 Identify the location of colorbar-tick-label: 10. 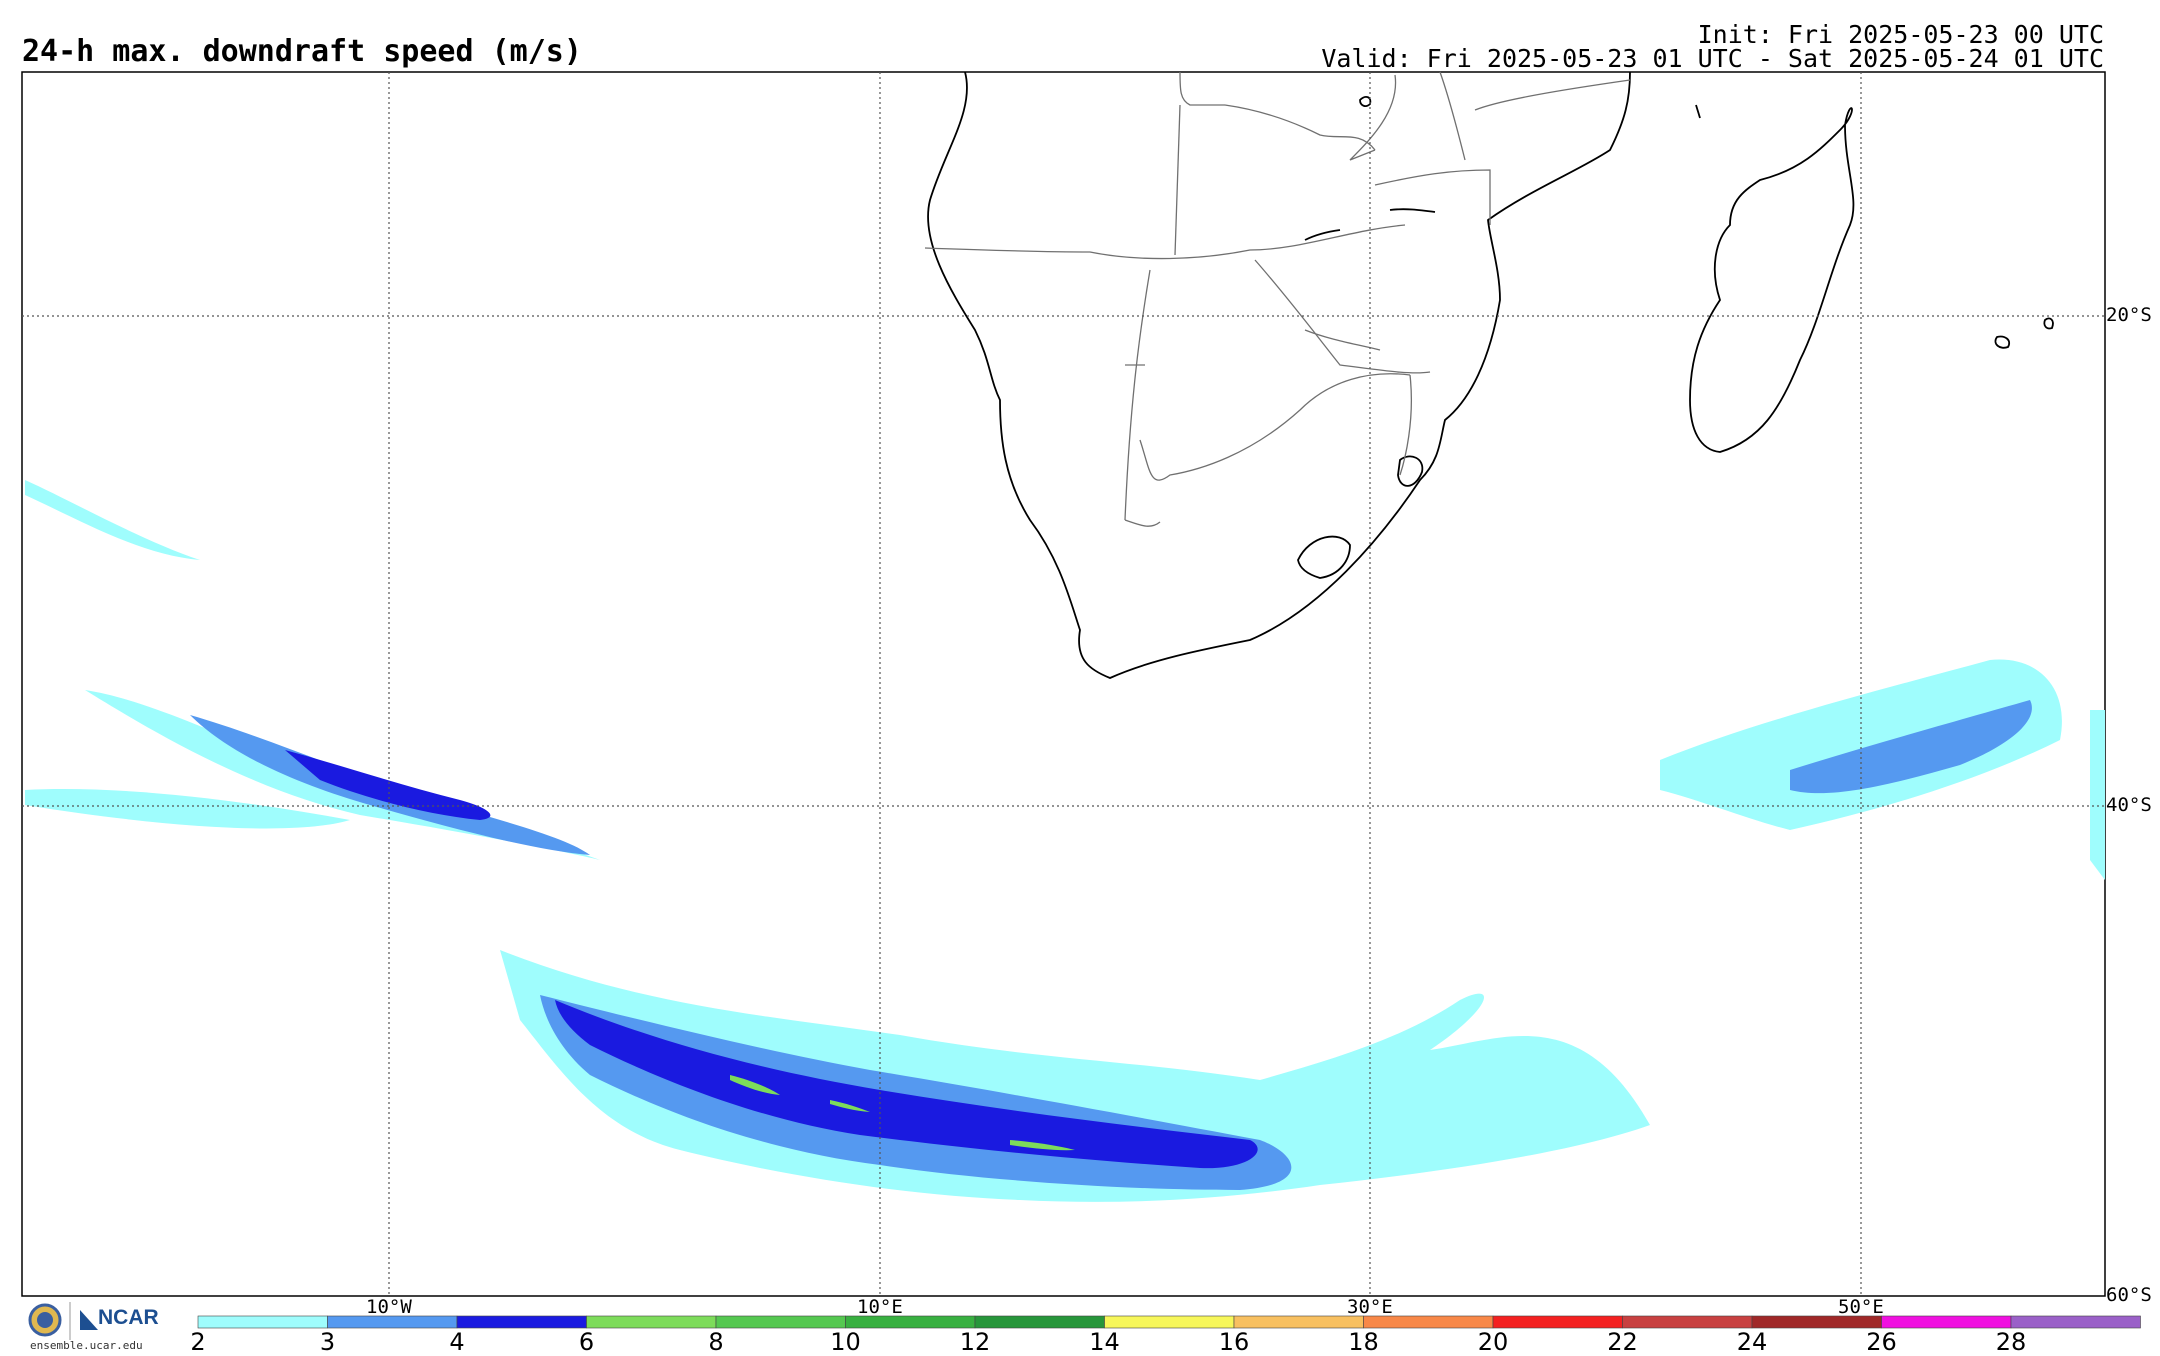
(845, 1342).